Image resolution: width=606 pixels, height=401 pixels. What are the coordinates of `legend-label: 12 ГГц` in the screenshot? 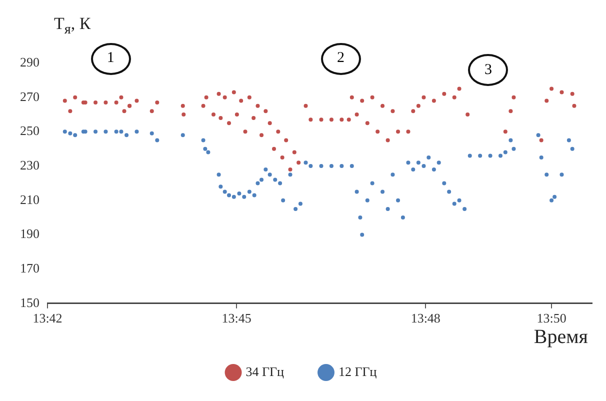 It's located at (357, 371).